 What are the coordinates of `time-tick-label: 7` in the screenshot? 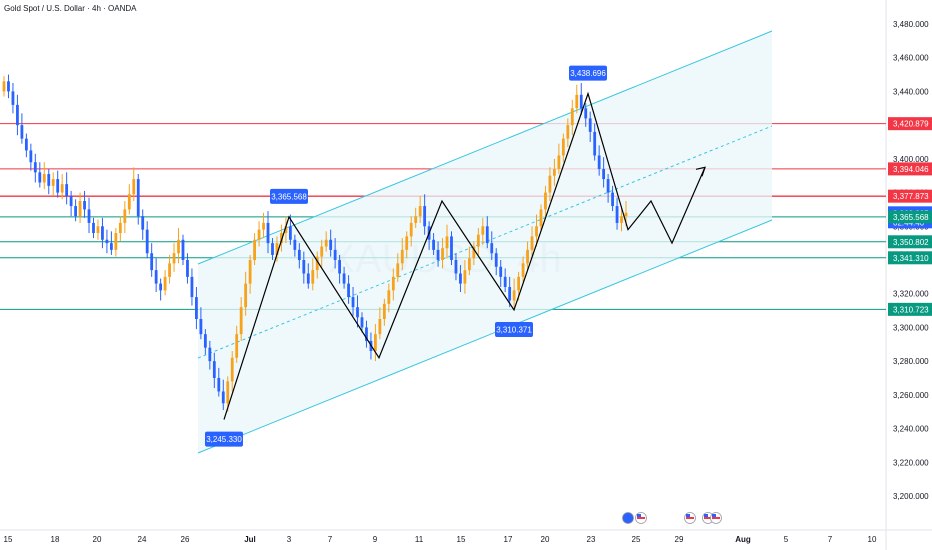 It's located at (830, 539).